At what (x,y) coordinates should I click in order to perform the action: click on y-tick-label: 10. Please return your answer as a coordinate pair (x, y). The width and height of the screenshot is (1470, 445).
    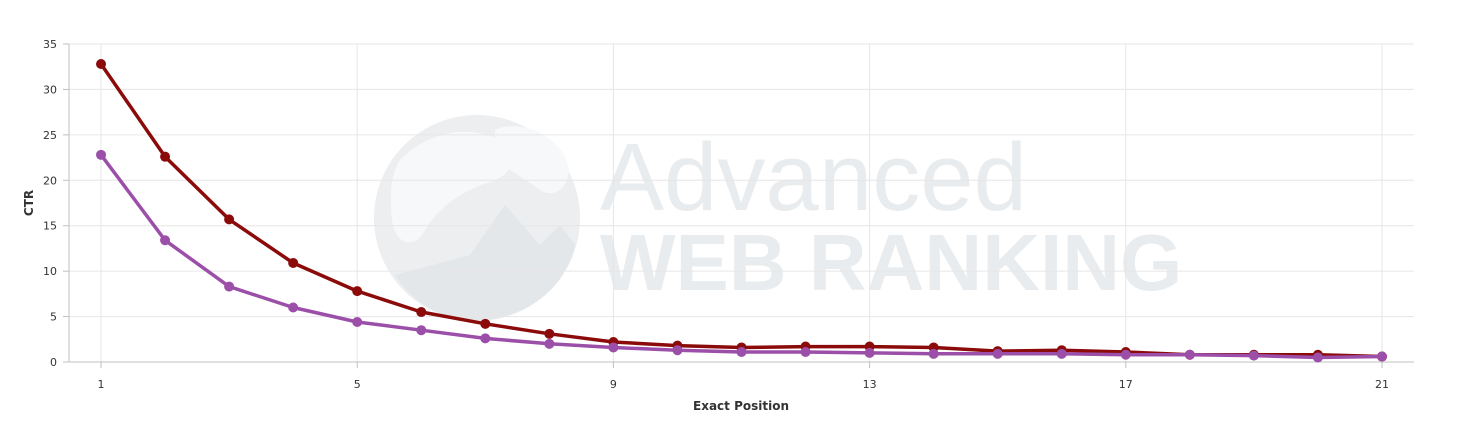
    Looking at the image, I should click on (50, 271).